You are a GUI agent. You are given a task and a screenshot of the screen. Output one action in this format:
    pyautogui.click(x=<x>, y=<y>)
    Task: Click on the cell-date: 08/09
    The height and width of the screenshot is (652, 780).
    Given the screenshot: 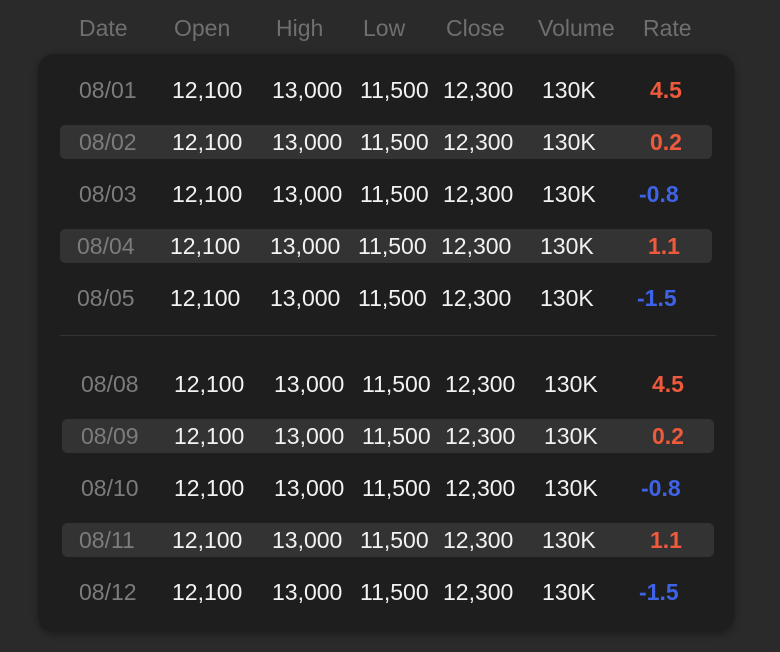 What is the action you would take?
    pyautogui.click(x=110, y=436)
    